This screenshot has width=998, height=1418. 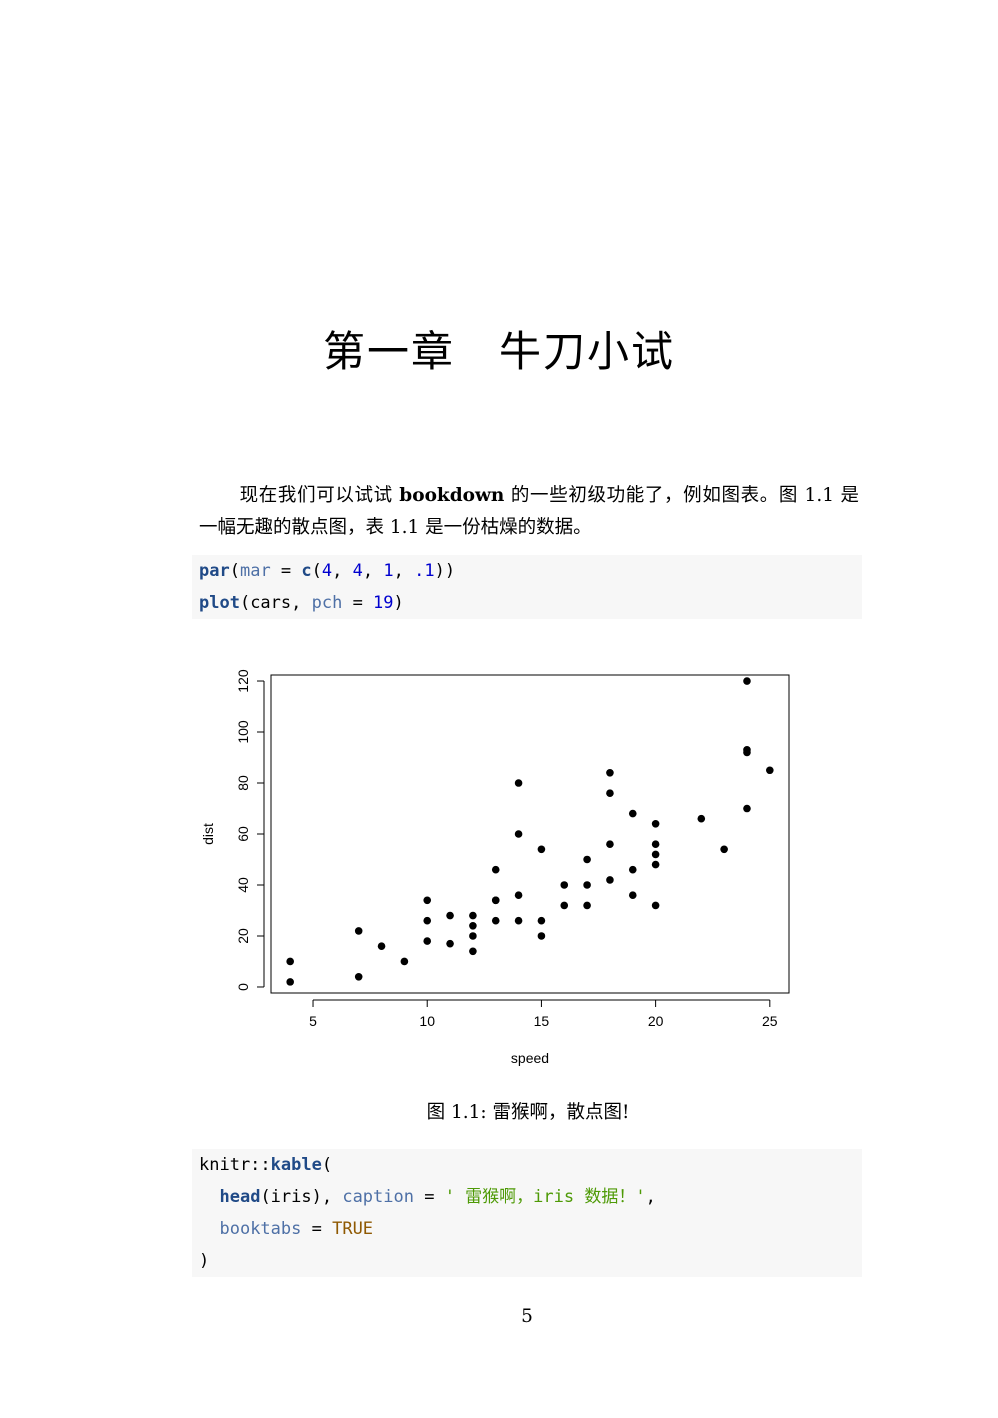 I want to click on code-line: knitr::kable(, so click(x=530, y=1165).